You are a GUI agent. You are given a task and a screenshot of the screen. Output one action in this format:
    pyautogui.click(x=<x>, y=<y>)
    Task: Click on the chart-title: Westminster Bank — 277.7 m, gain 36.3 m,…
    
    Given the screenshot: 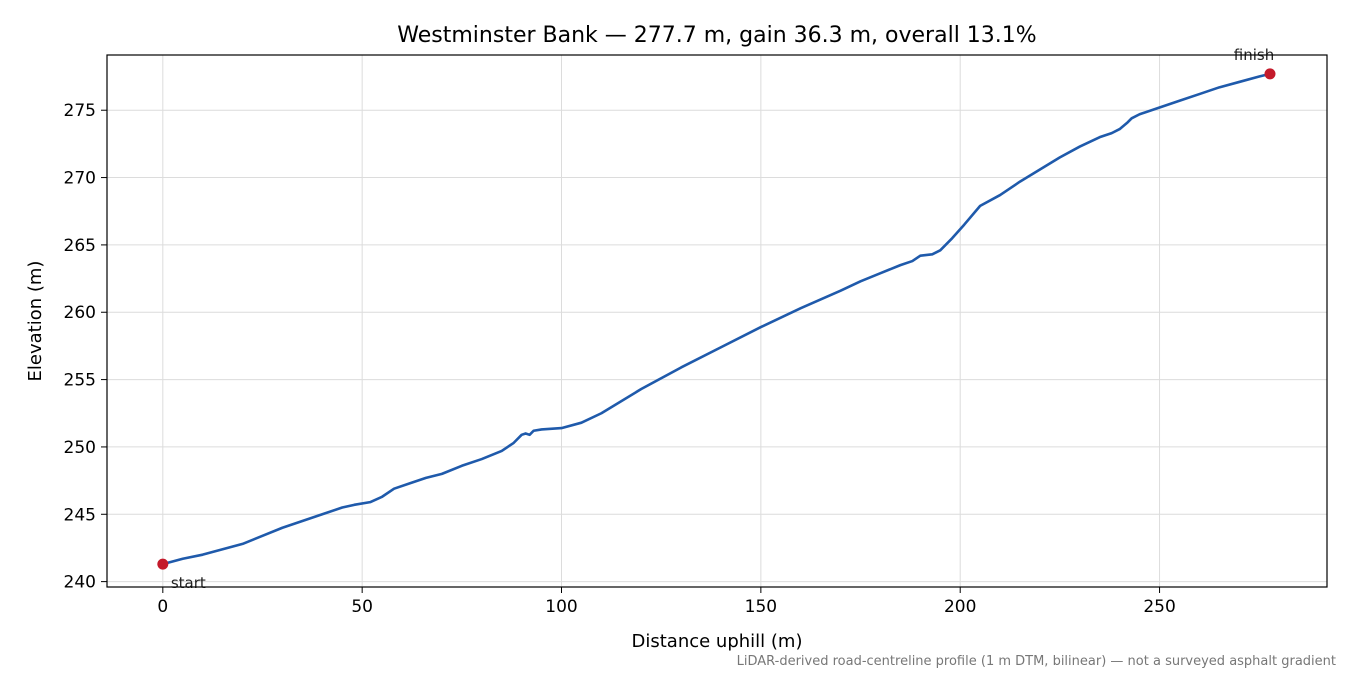 What is the action you would take?
    pyautogui.click(x=716, y=35)
    